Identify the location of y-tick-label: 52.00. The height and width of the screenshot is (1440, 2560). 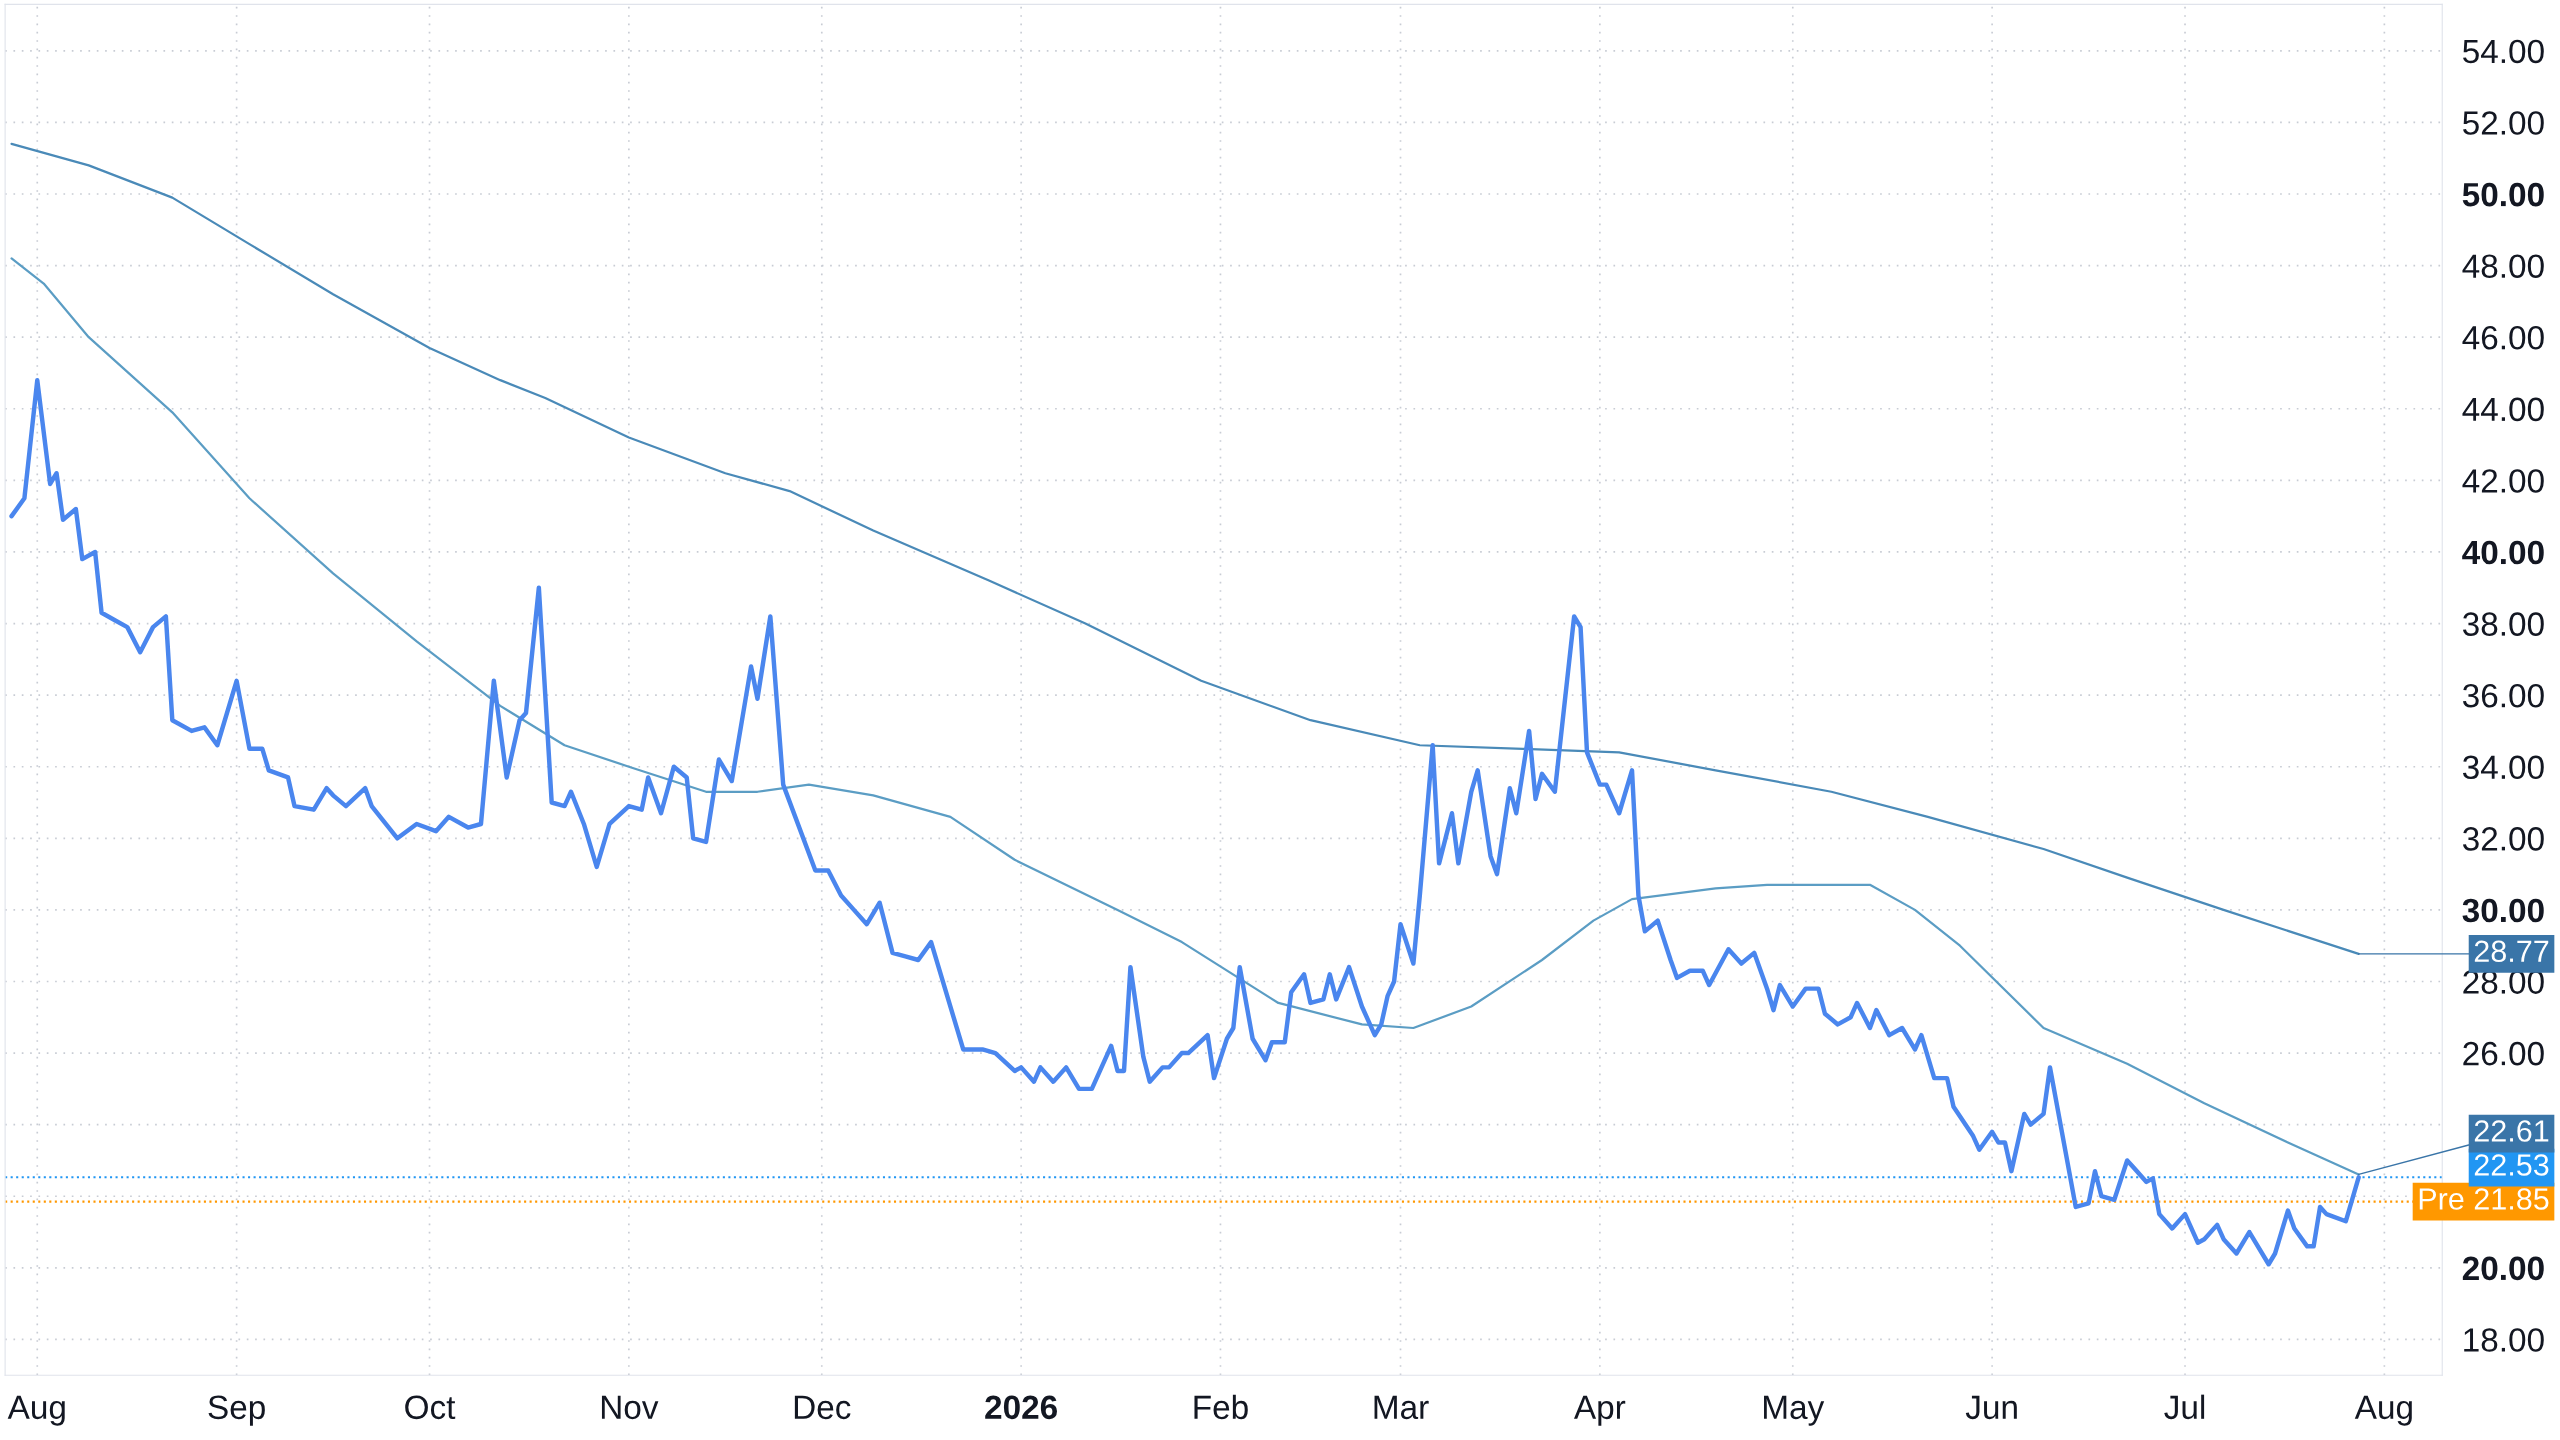
(2503, 123).